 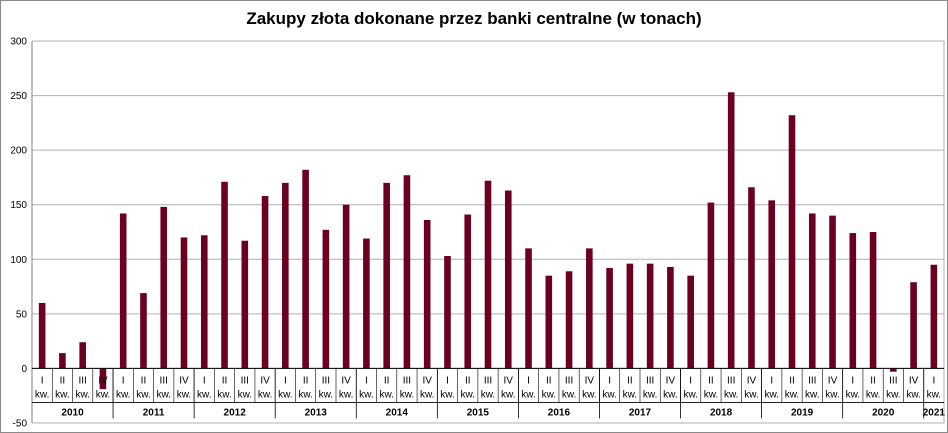 I want to click on y-tick-label: 200, so click(x=18, y=151).